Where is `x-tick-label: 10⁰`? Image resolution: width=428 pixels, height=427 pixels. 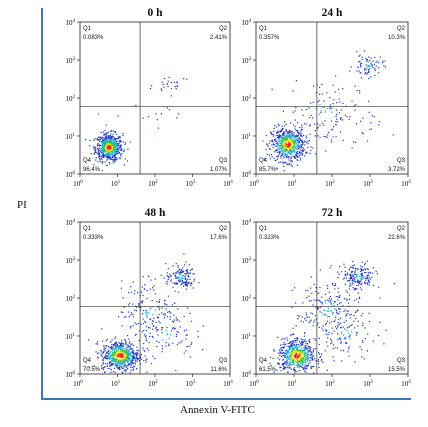
x-tick-label: 10⁰ is located at coordinates (254, 384).